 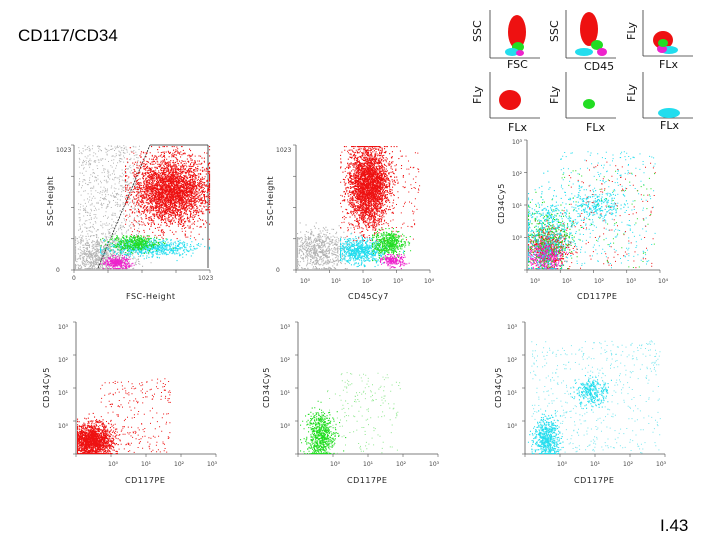 What do you see at coordinates (512, 52) in the screenshot?
I see `legend-1-cyan` at bounding box center [512, 52].